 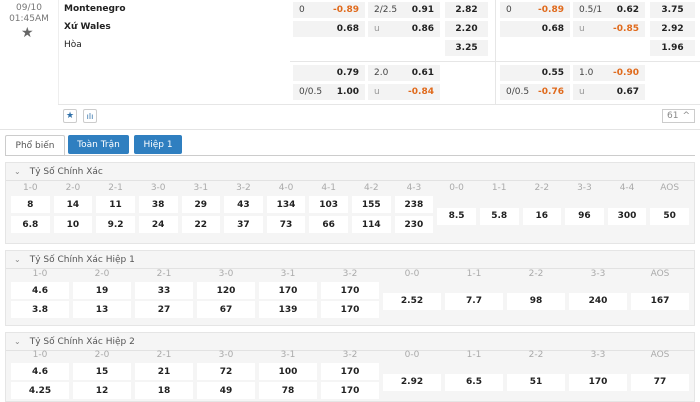 I want to click on away-score-odds: 12, so click(x=102, y=390).